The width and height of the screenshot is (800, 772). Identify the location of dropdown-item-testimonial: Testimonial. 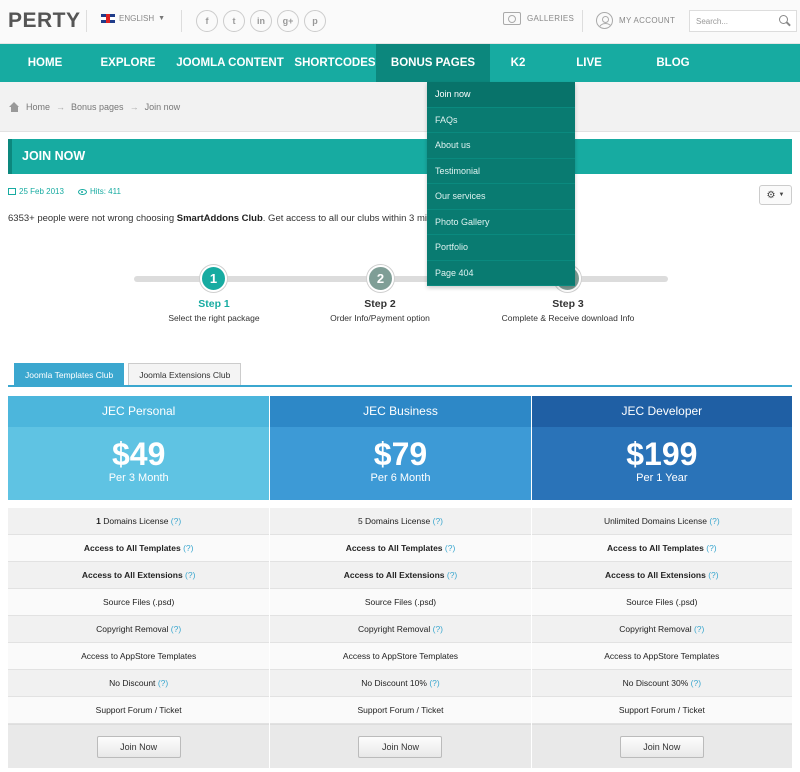
(501, 171).